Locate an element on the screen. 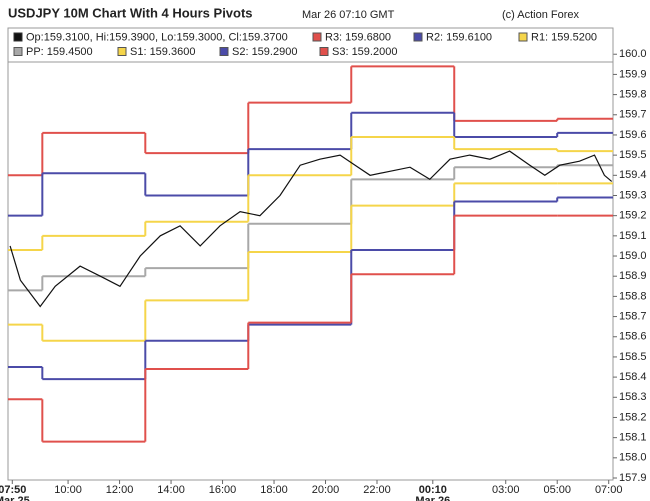  y-tick-label: 158.8 is located at coordinates (633, 296).